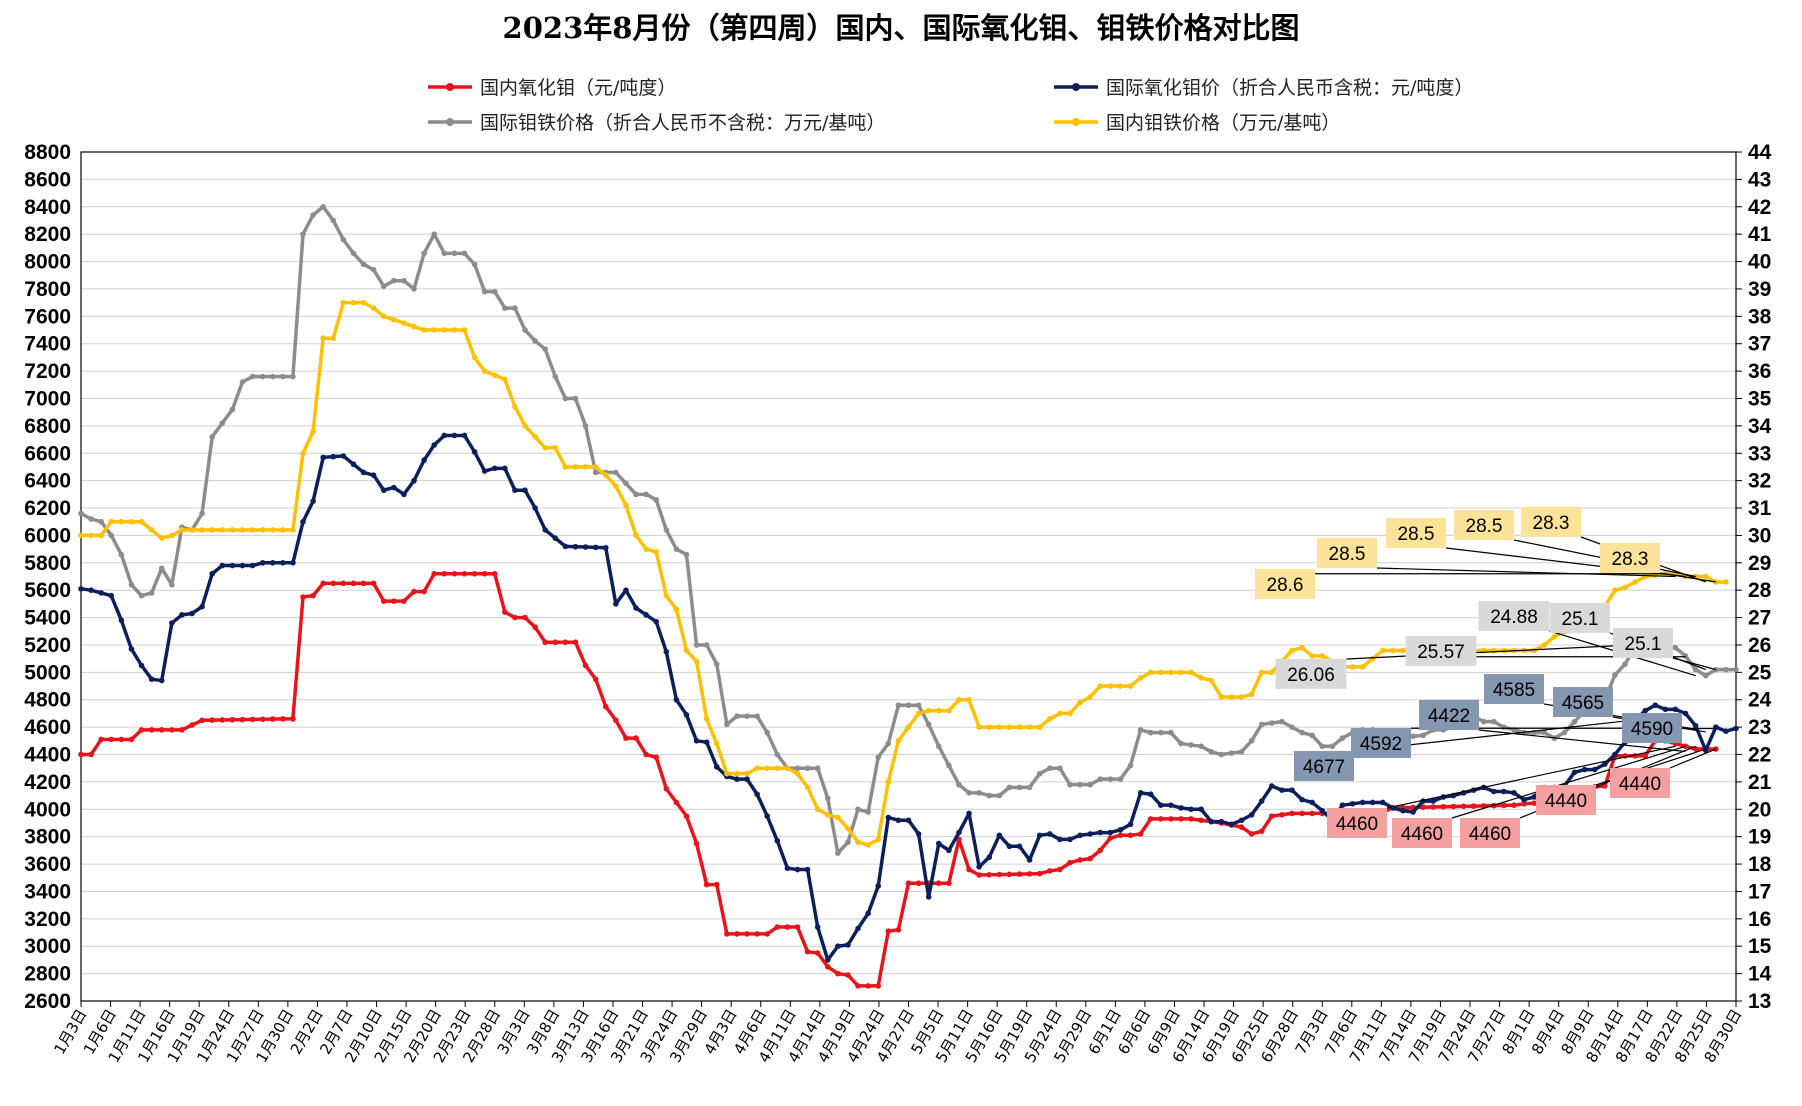 This screenshot has height=1106, width=1802. I want to click on left-tick-label: 8800, so click(47, 152).